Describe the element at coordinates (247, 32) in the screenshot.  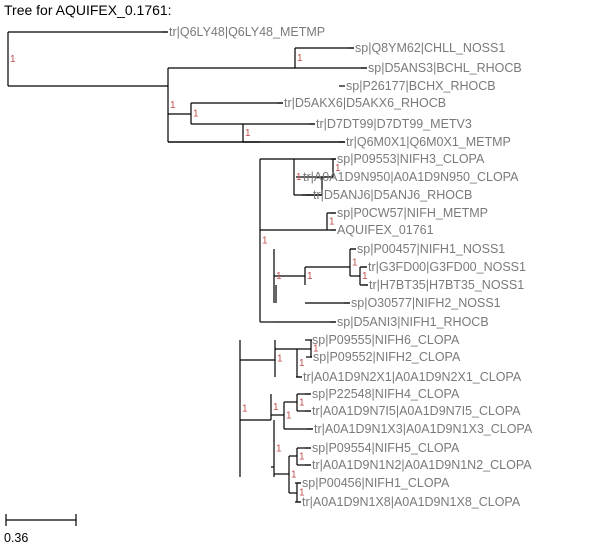
I see `leaf-label: tr|Q6LY48|Q6LY48_METMP` at that location.